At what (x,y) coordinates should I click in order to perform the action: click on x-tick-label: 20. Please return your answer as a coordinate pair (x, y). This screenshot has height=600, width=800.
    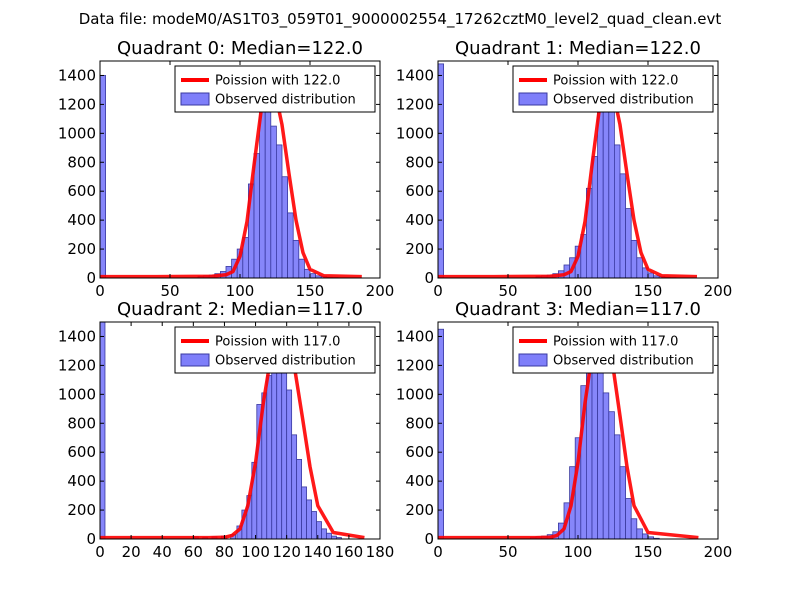
    Looking at the image, I should click on (131, 552).